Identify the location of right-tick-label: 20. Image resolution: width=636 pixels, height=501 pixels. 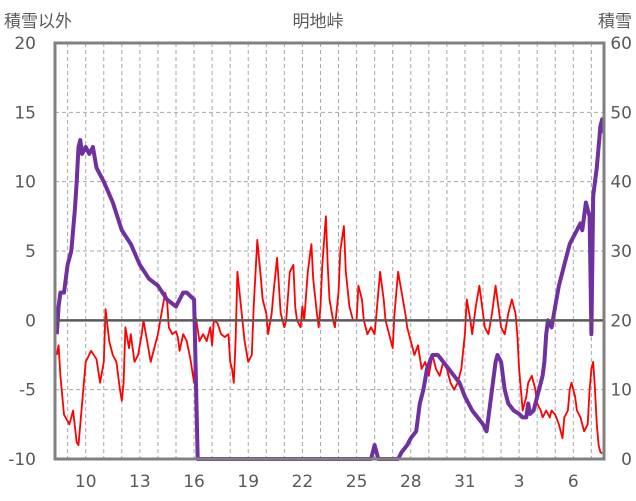
(621, 321).